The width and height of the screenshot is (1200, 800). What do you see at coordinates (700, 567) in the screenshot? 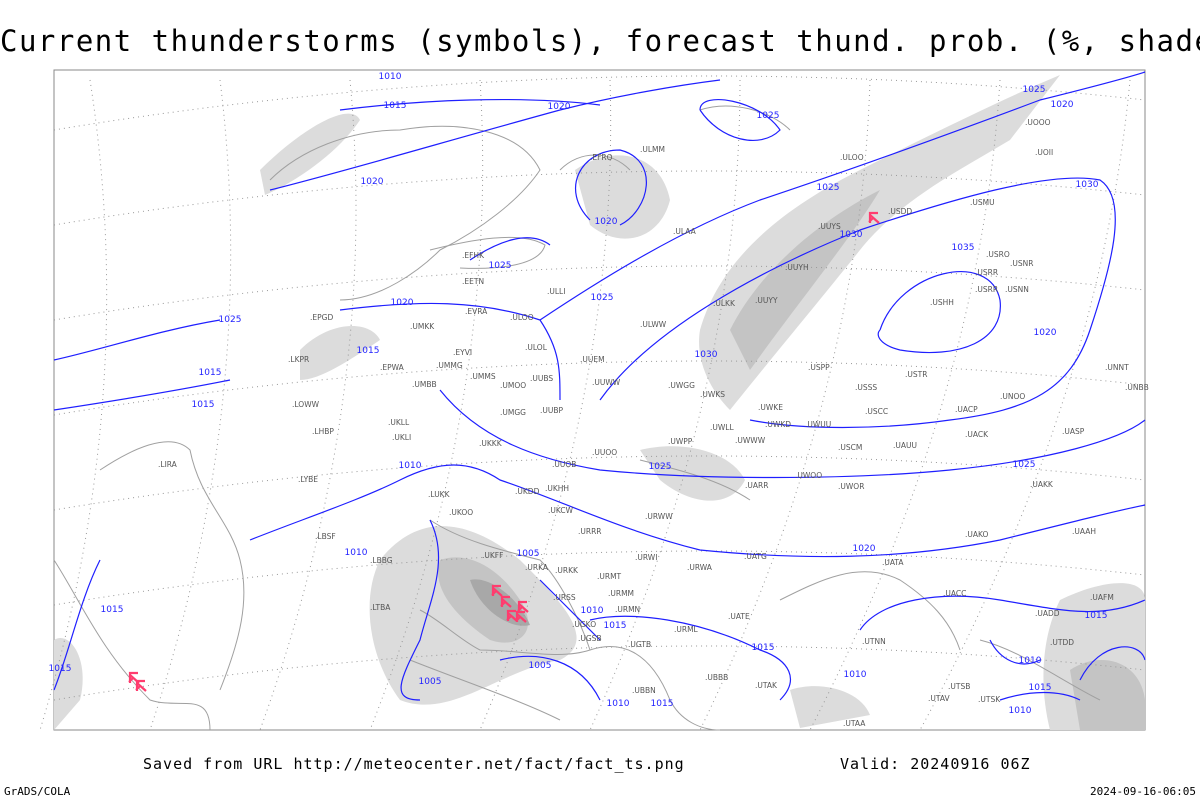
I see `station-label: .URWA` at bounding box center [700, 567].